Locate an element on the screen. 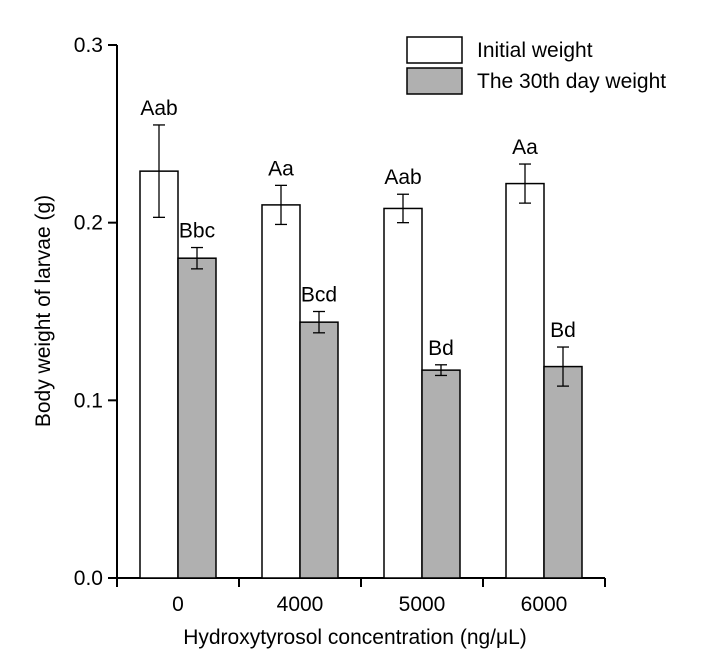  x-tick-label: 6000 is located at coordinates (544, 604).